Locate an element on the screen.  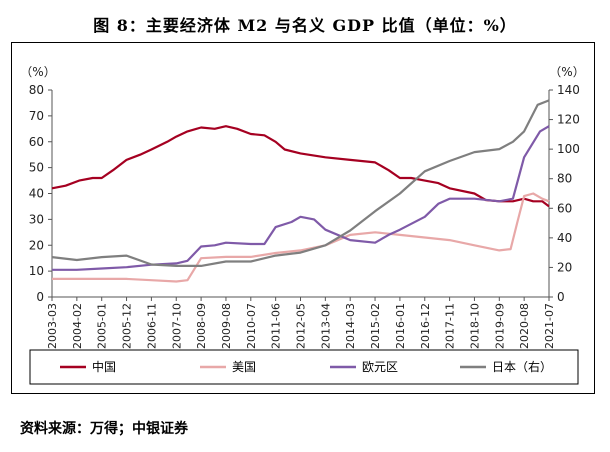
right-tick-label: 80 is located at coordinates (564, 179).